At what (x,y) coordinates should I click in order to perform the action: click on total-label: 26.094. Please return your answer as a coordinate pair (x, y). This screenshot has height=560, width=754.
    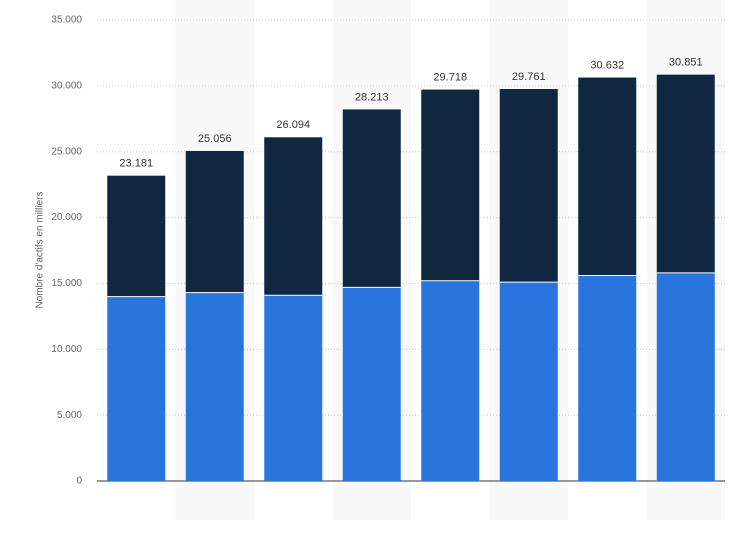
    Looking at the image, I should click on (293, 125).